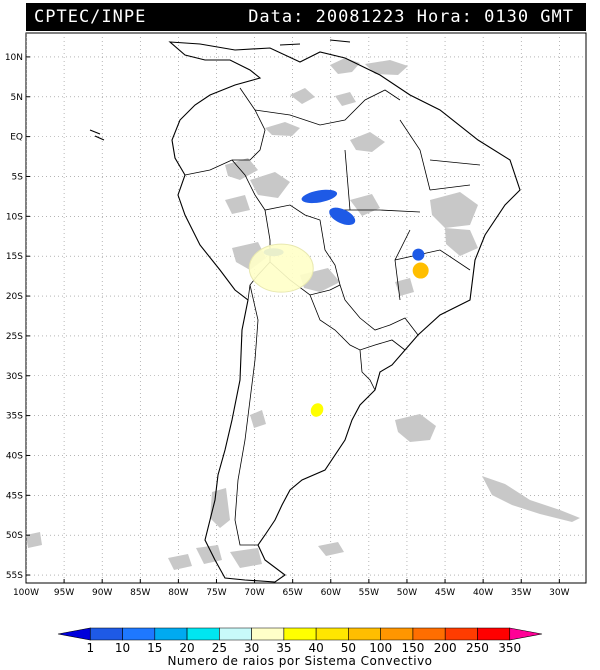 This screenshot has width=600, height=670. Describe the element at coordinates (90, 648) in the screenshot. I see `legend-label: 1` at that location.